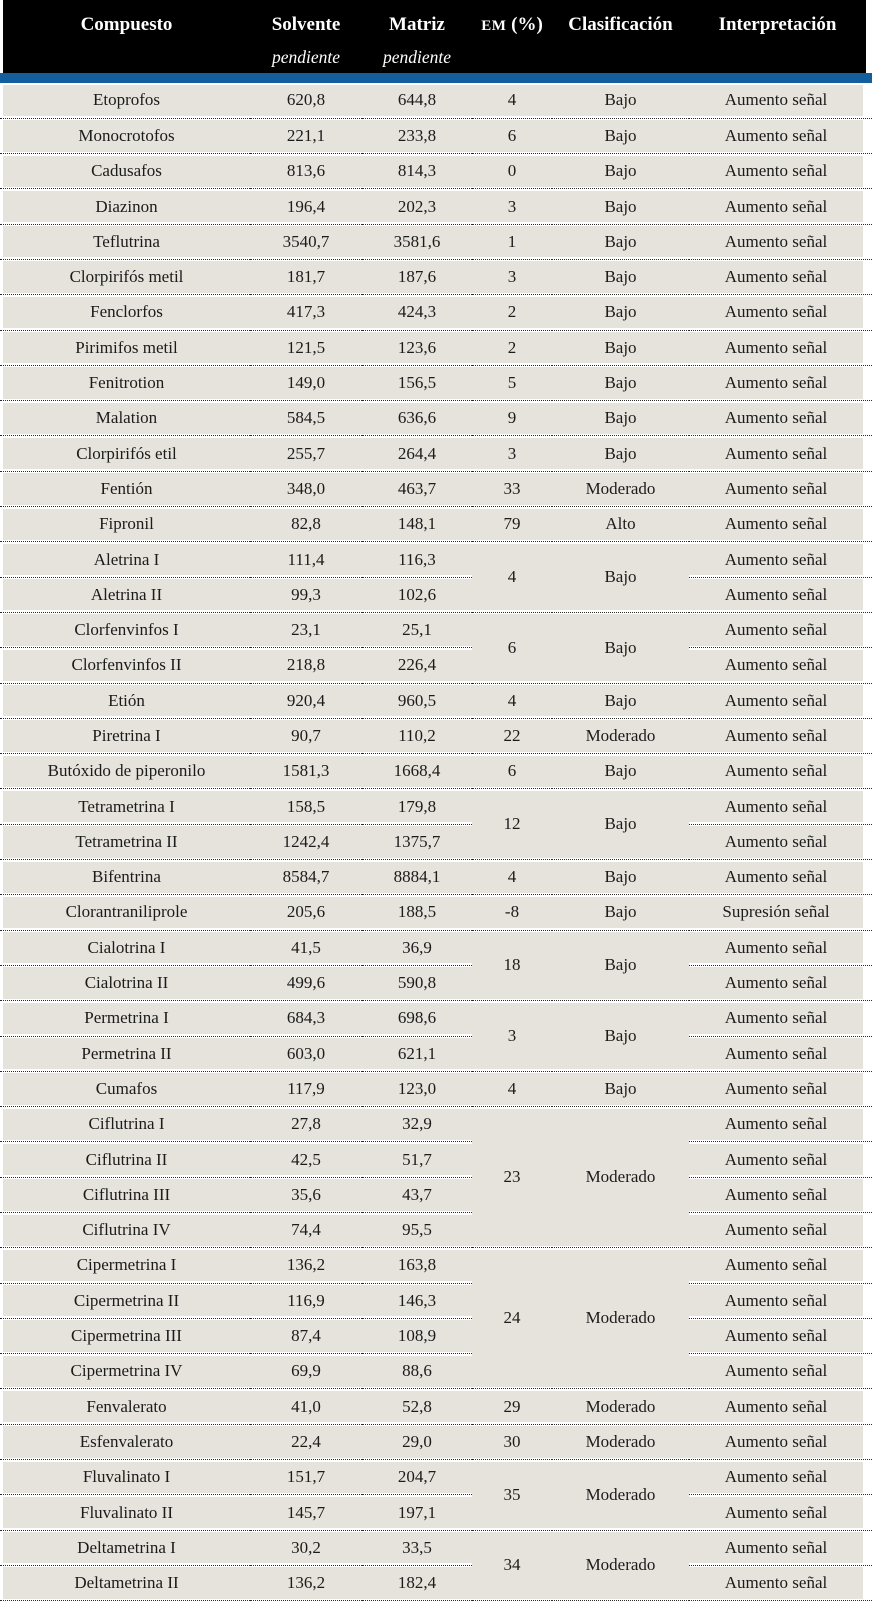 The image size is (872, 1601). Describe the element at coordinates (436, 983) in the screenshot. I see `table-row: Cialotrina II 499,6 590,8 Aumento señal` at that location.